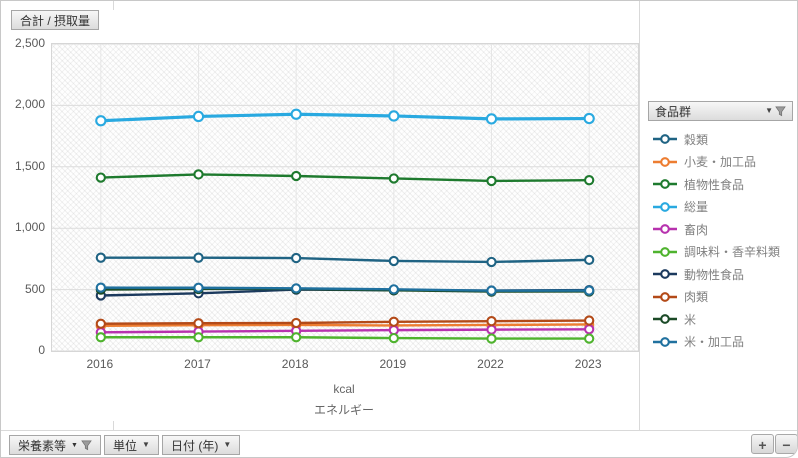  Describe the element at coordinates (29, 43) in the screenshot. I see `y-axis-tick-label: 2,500` at that location.